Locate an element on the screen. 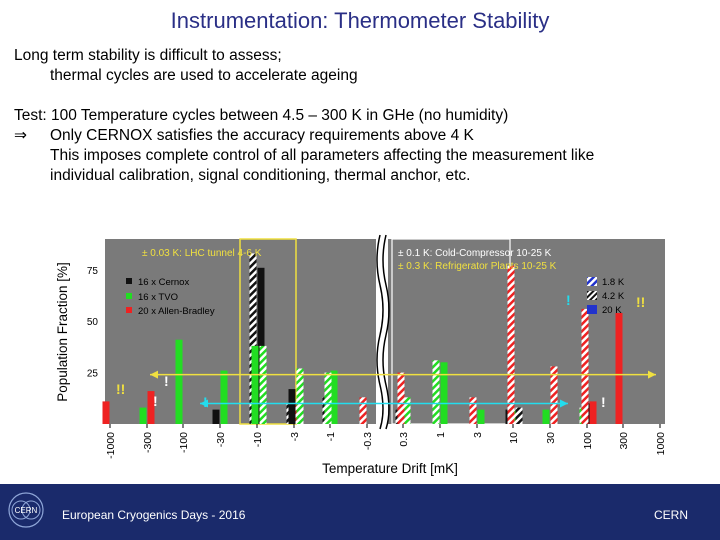 The image size is (720, 540). tolerance-band-lhc is located at coordinates (268, 331).